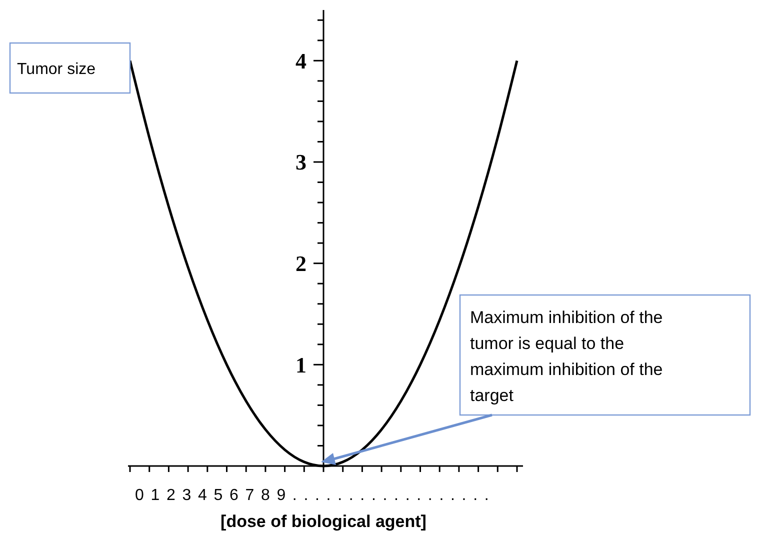 Image resolution: width=760 pixels, height=538 pixels. What do you see at coordinates (56, 69) in the screenshot?
I see `text: Tumor size` at bounding box center [56, 69].